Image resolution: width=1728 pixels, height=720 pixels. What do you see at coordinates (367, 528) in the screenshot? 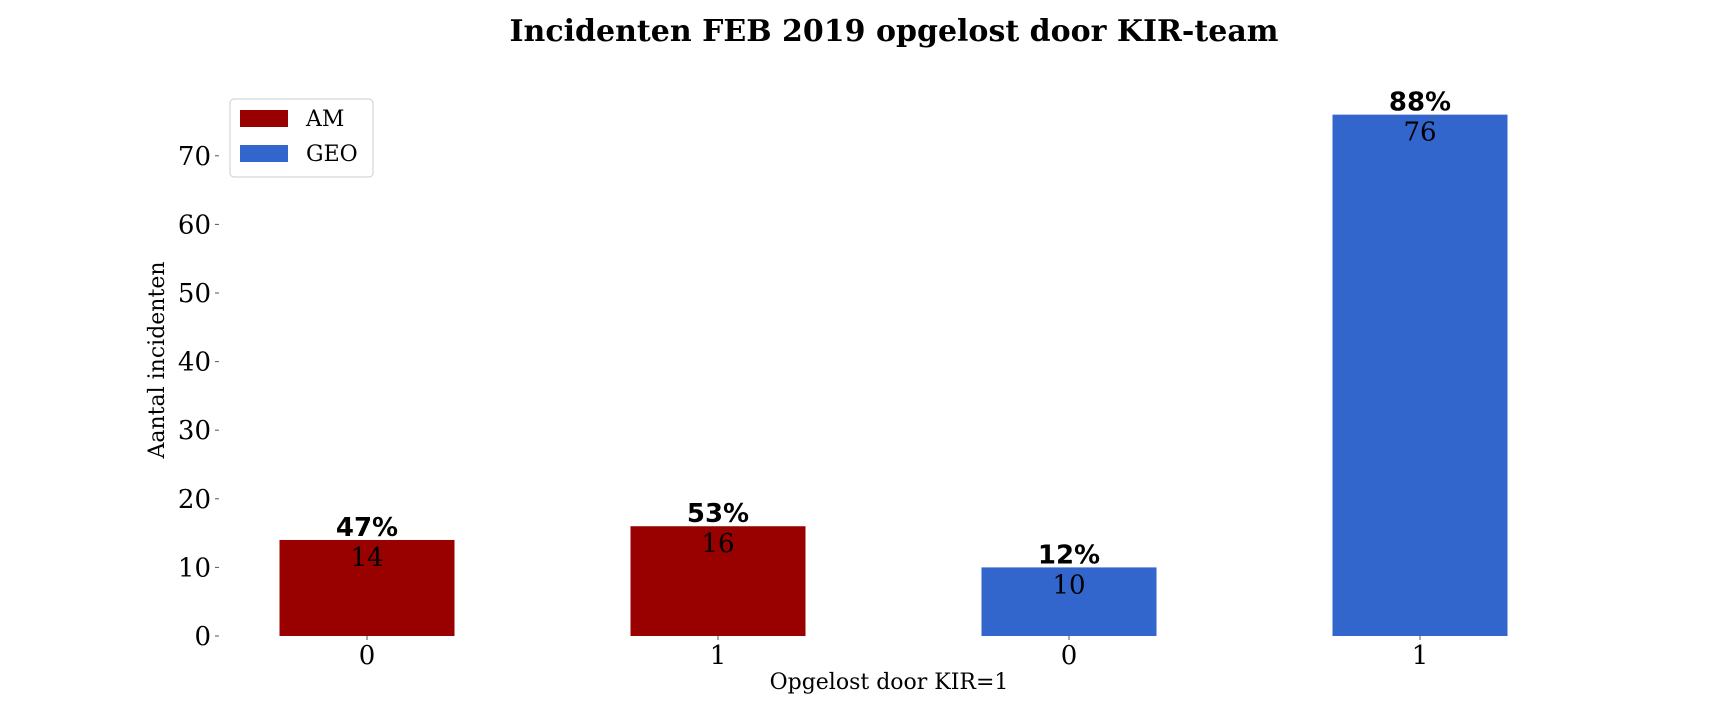
I see `bar-percent-label: 47%` at bounding box center [367, 528].